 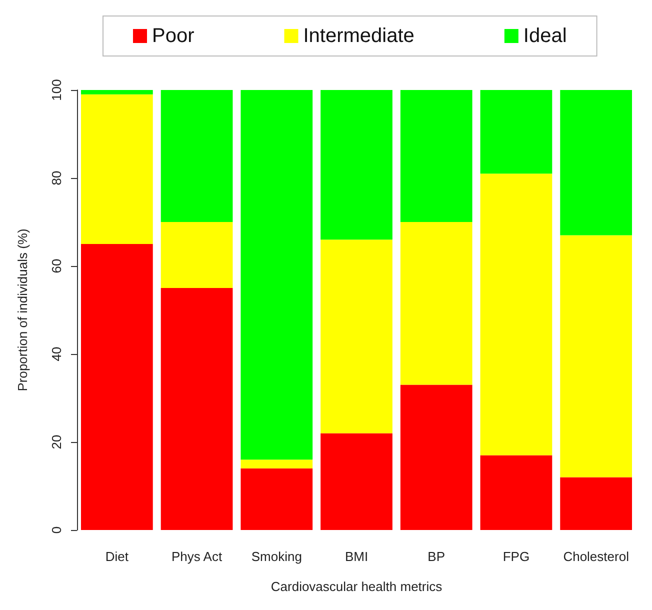 What do you see at coordinates (516, 556) in the screenshot?
I see `x-tick-label: FPG` at bounding box center [516, 556].